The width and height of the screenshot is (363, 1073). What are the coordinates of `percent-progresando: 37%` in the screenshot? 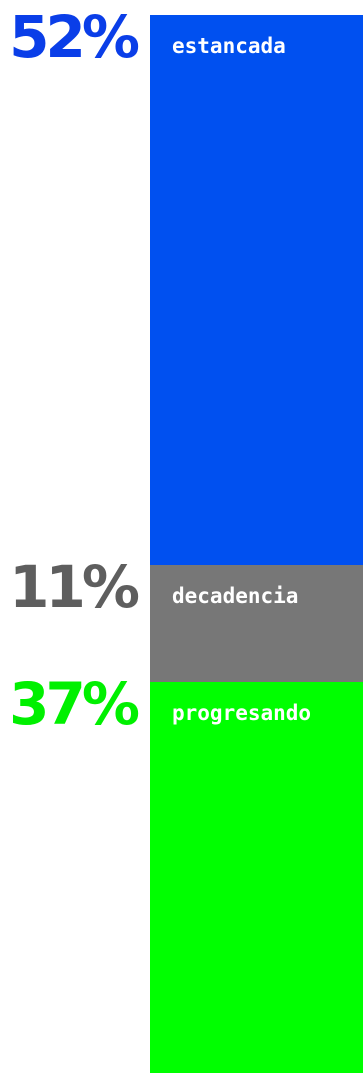 It's located at (74, 704).